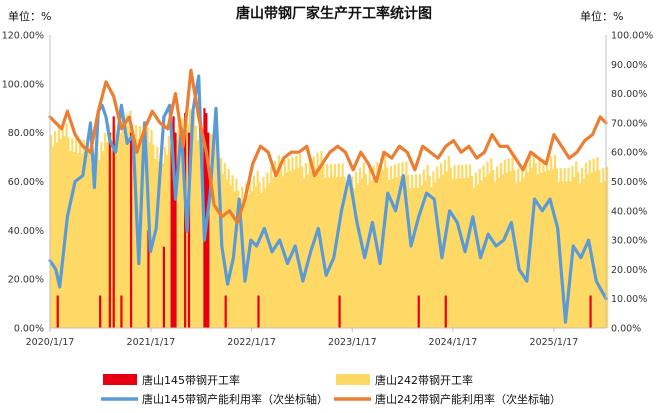 The image size is (668, 413). What do you see at coordinates (120, 379) in the screenshot?
I see `legend-swatch-red-bars` at bounding box center [120, 379].